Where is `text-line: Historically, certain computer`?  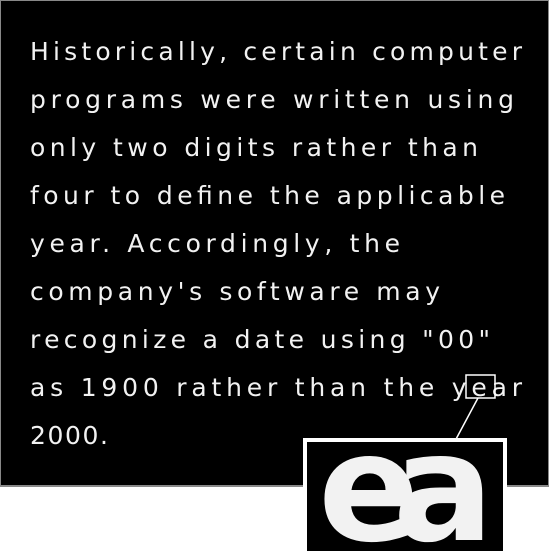
text-line: Historically, certain computer is located at coordinates (276, 51).